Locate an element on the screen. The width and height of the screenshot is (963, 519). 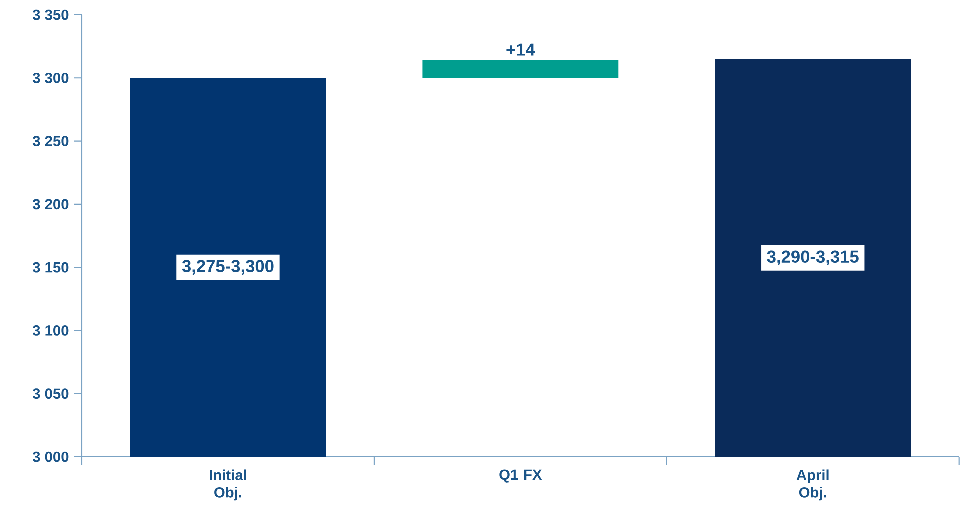
y-tick-label: 3 200 is located at coordinates (50, 204).